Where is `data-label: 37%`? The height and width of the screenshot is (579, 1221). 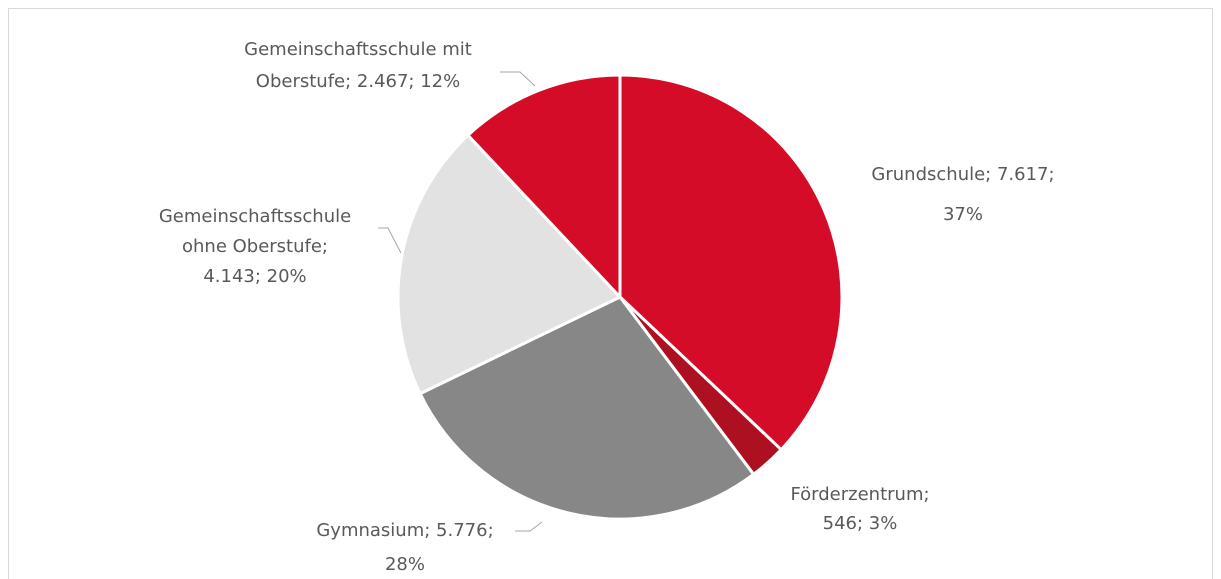 data-label: 37% is located at coordinates (963, 214).